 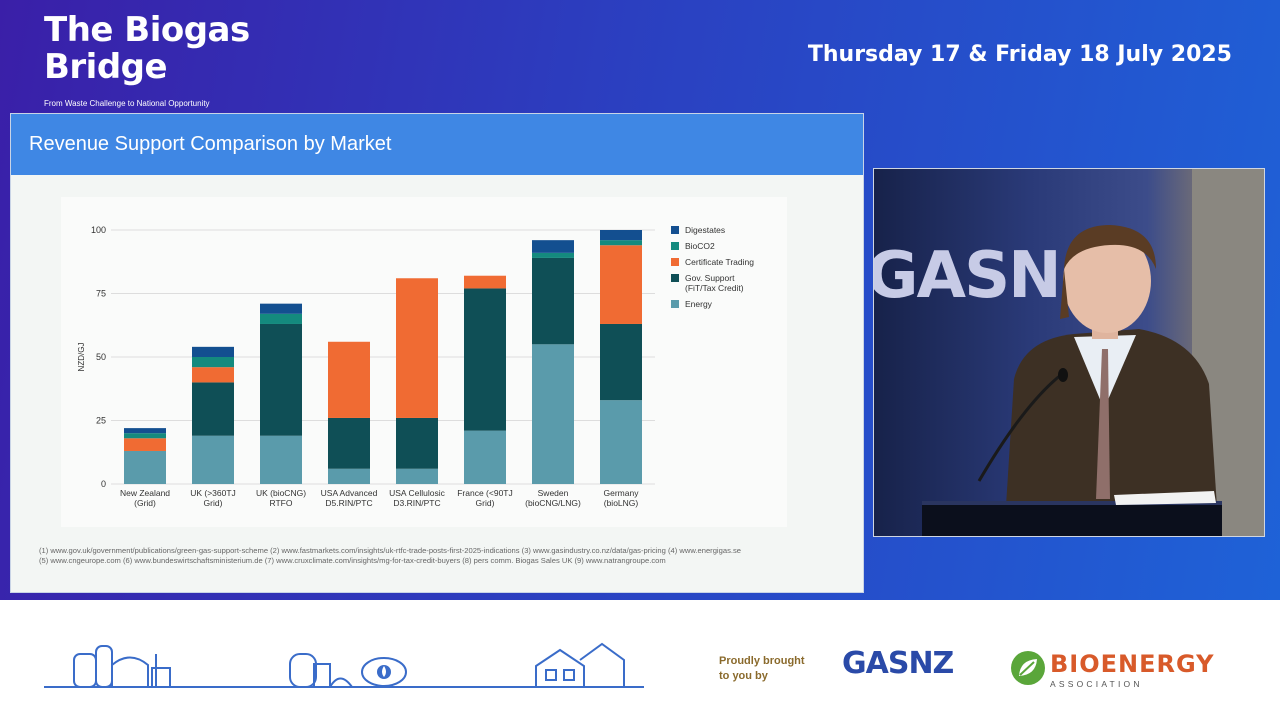 What do you see at coordinates (147, 30) in the screenshot?
I see `event-title-line1: The Biogas` at bounding box center [147, 30].